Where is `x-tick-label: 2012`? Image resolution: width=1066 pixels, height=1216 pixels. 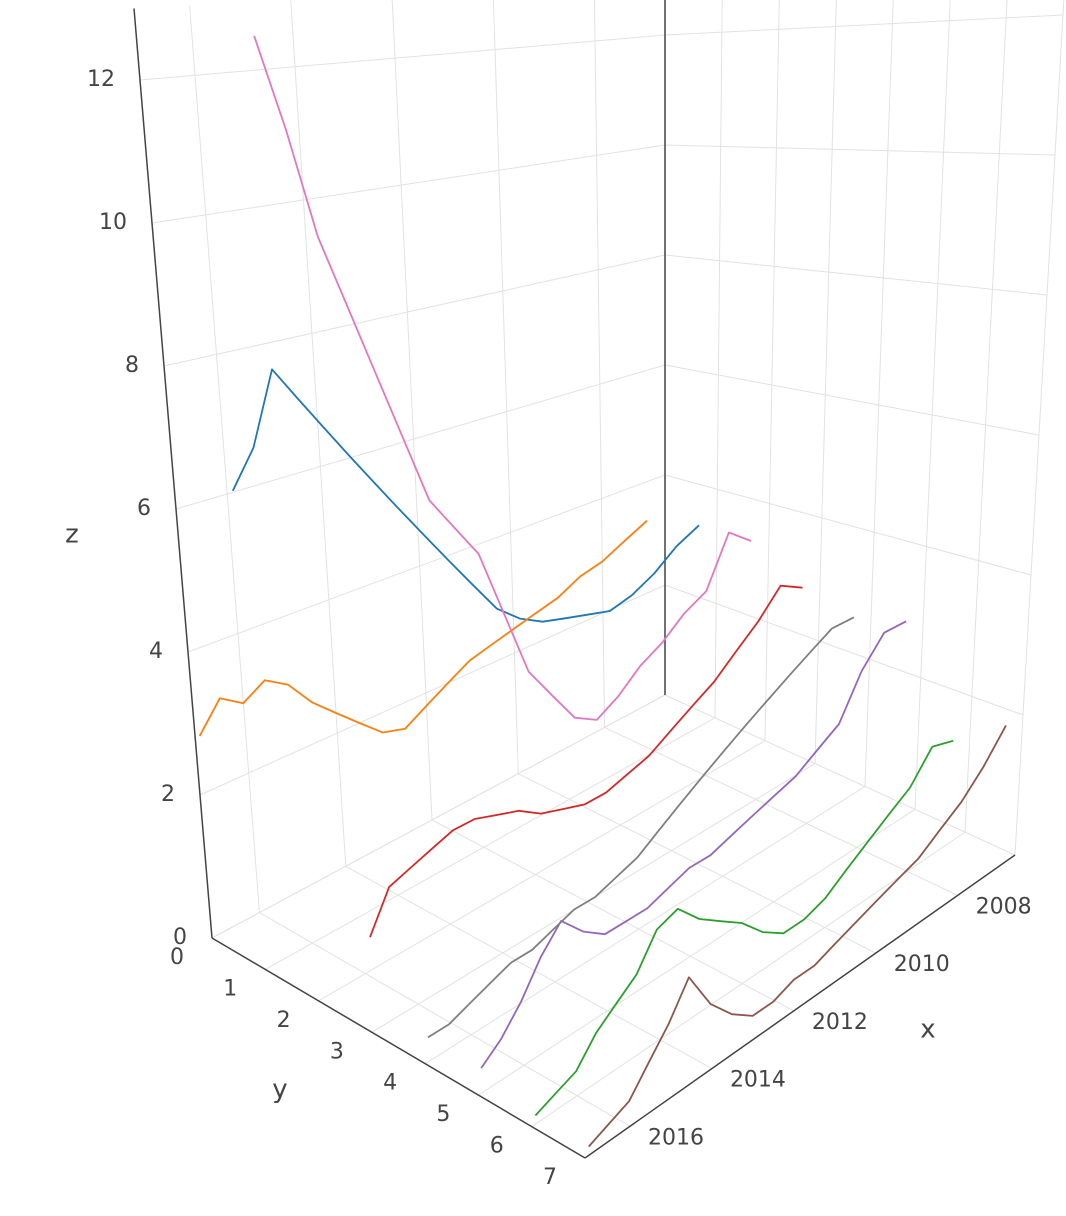
x-tick-label: 2012 is located at coordinates (840, 1022).